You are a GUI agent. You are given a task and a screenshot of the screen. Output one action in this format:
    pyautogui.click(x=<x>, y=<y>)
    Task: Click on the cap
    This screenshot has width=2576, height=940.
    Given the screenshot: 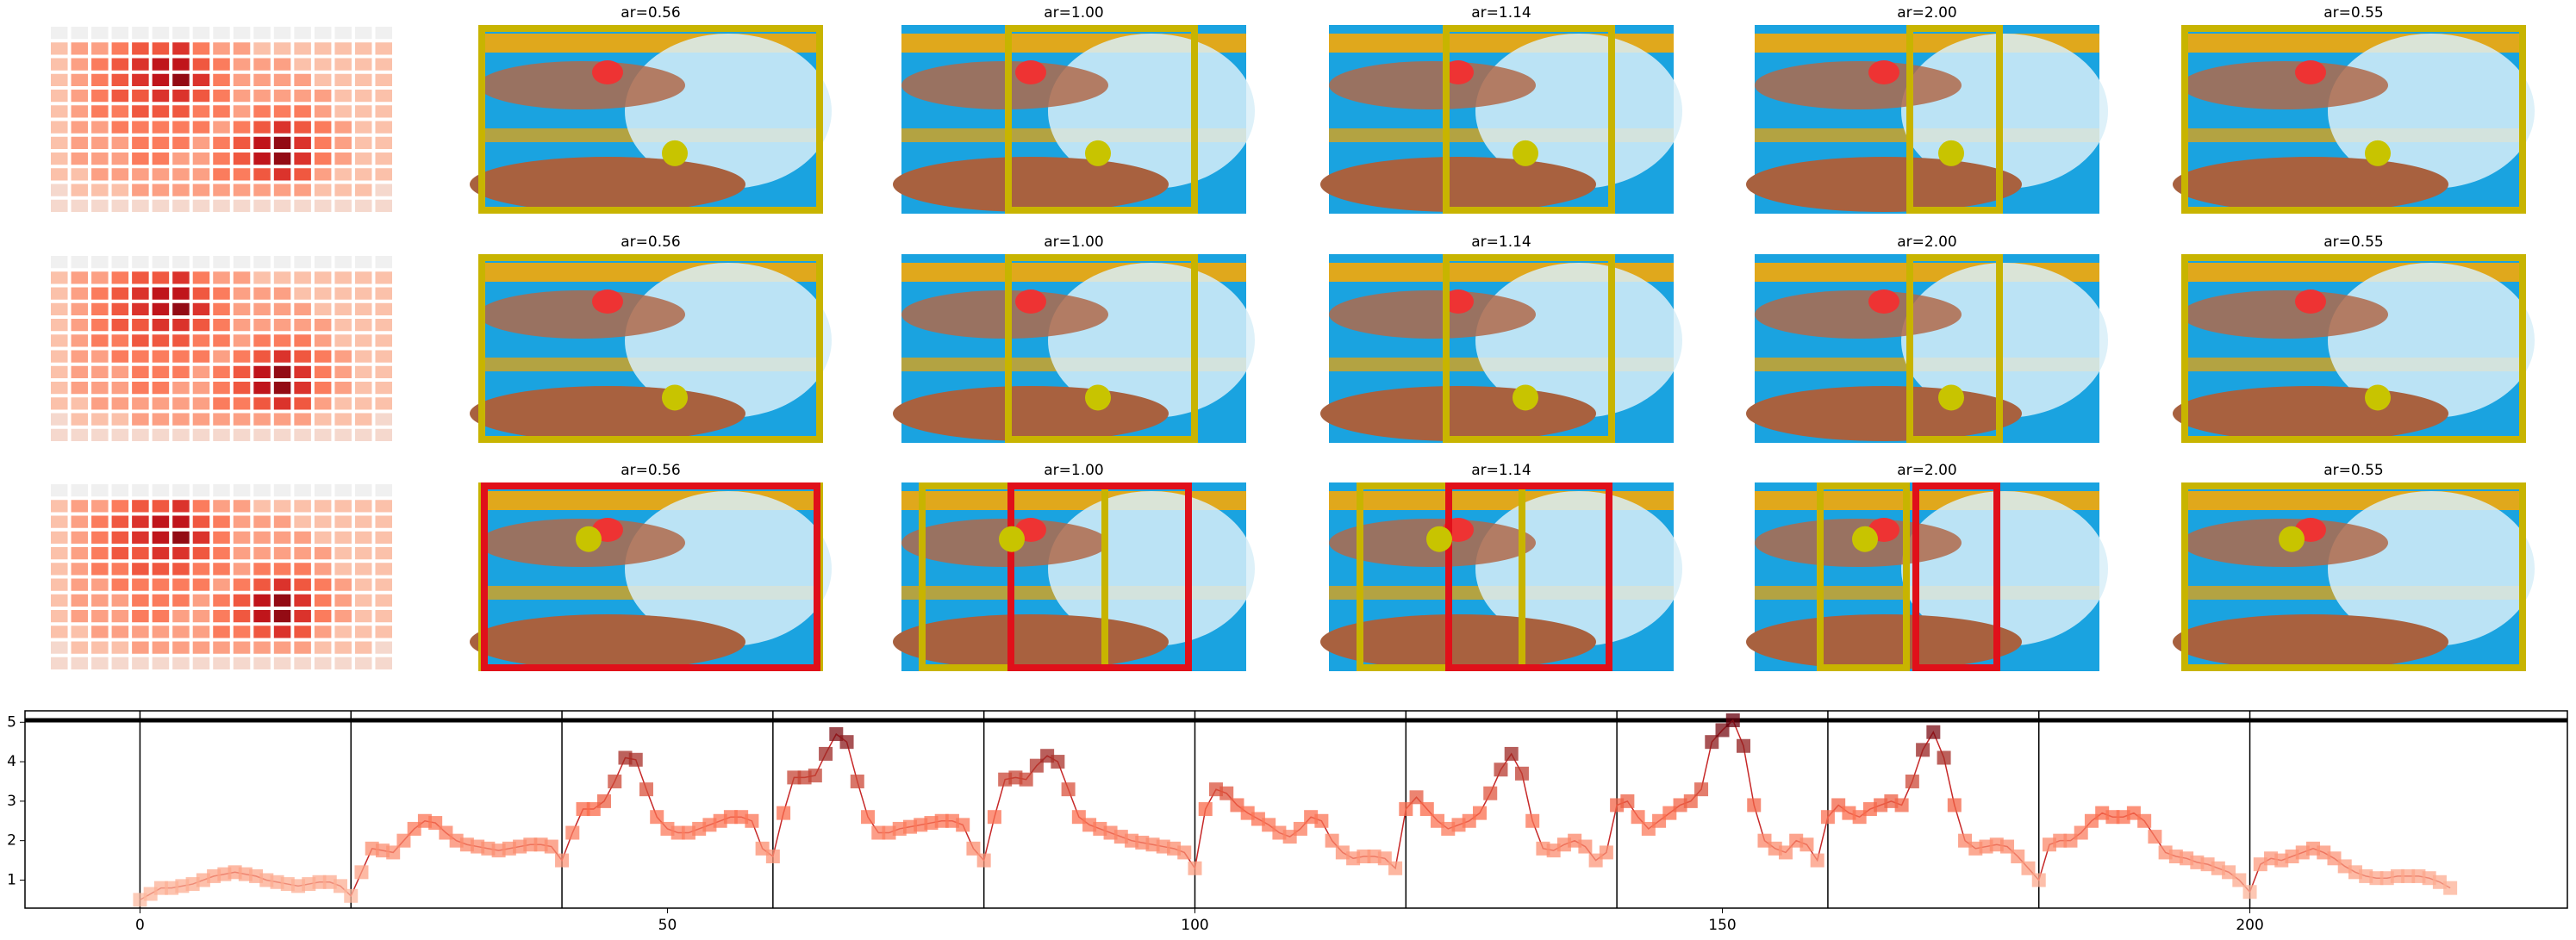 What is the action you would take?
    pyautogui.click(x=1883, y=72)
    